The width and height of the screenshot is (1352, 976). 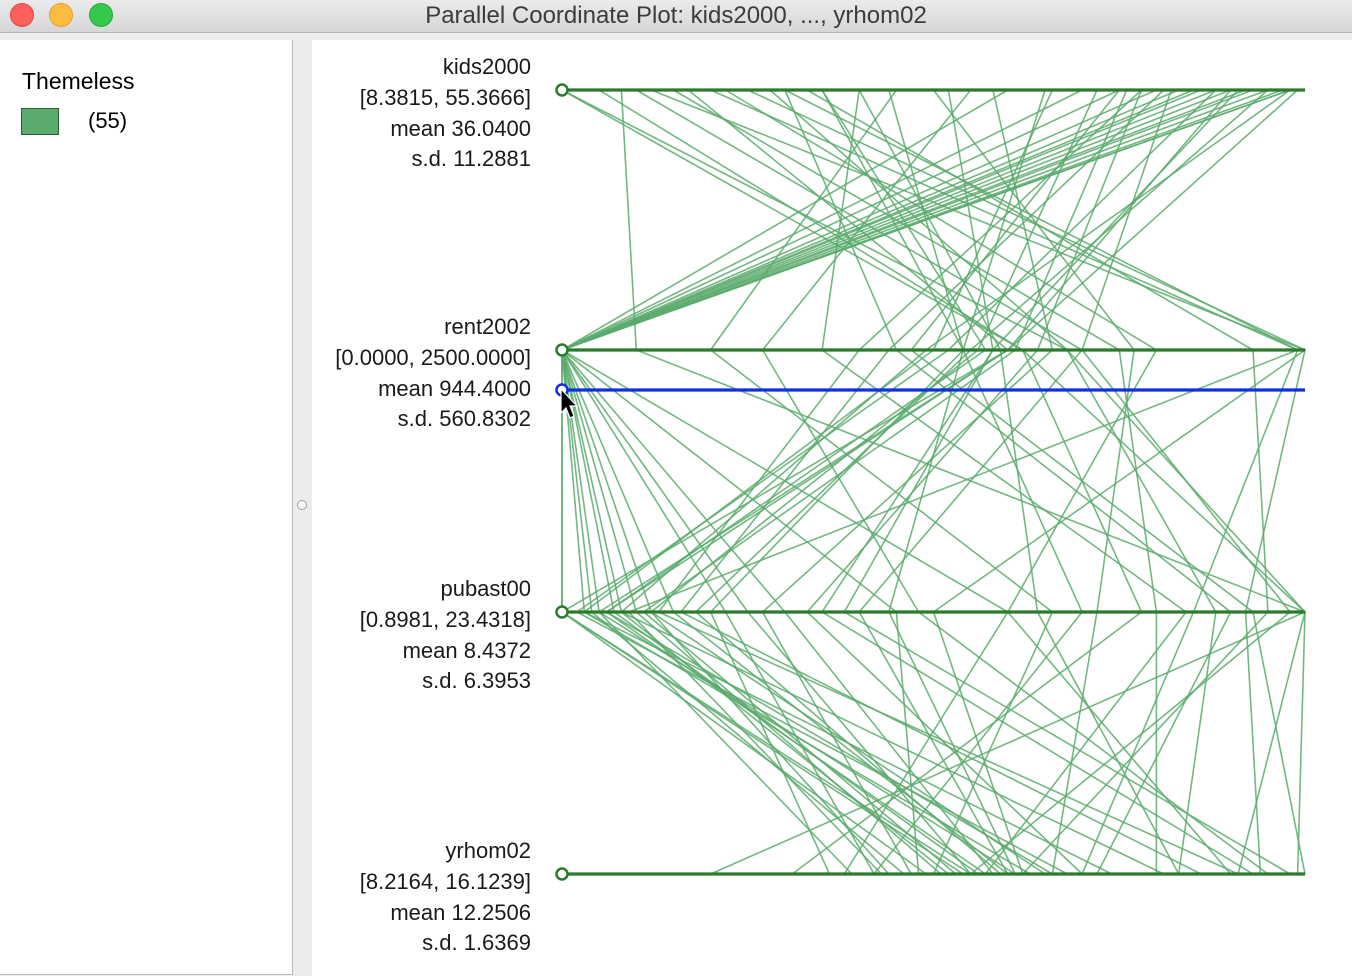 I want to click on axis-name-rent2002: rent2002, so click(x=487, y=326).